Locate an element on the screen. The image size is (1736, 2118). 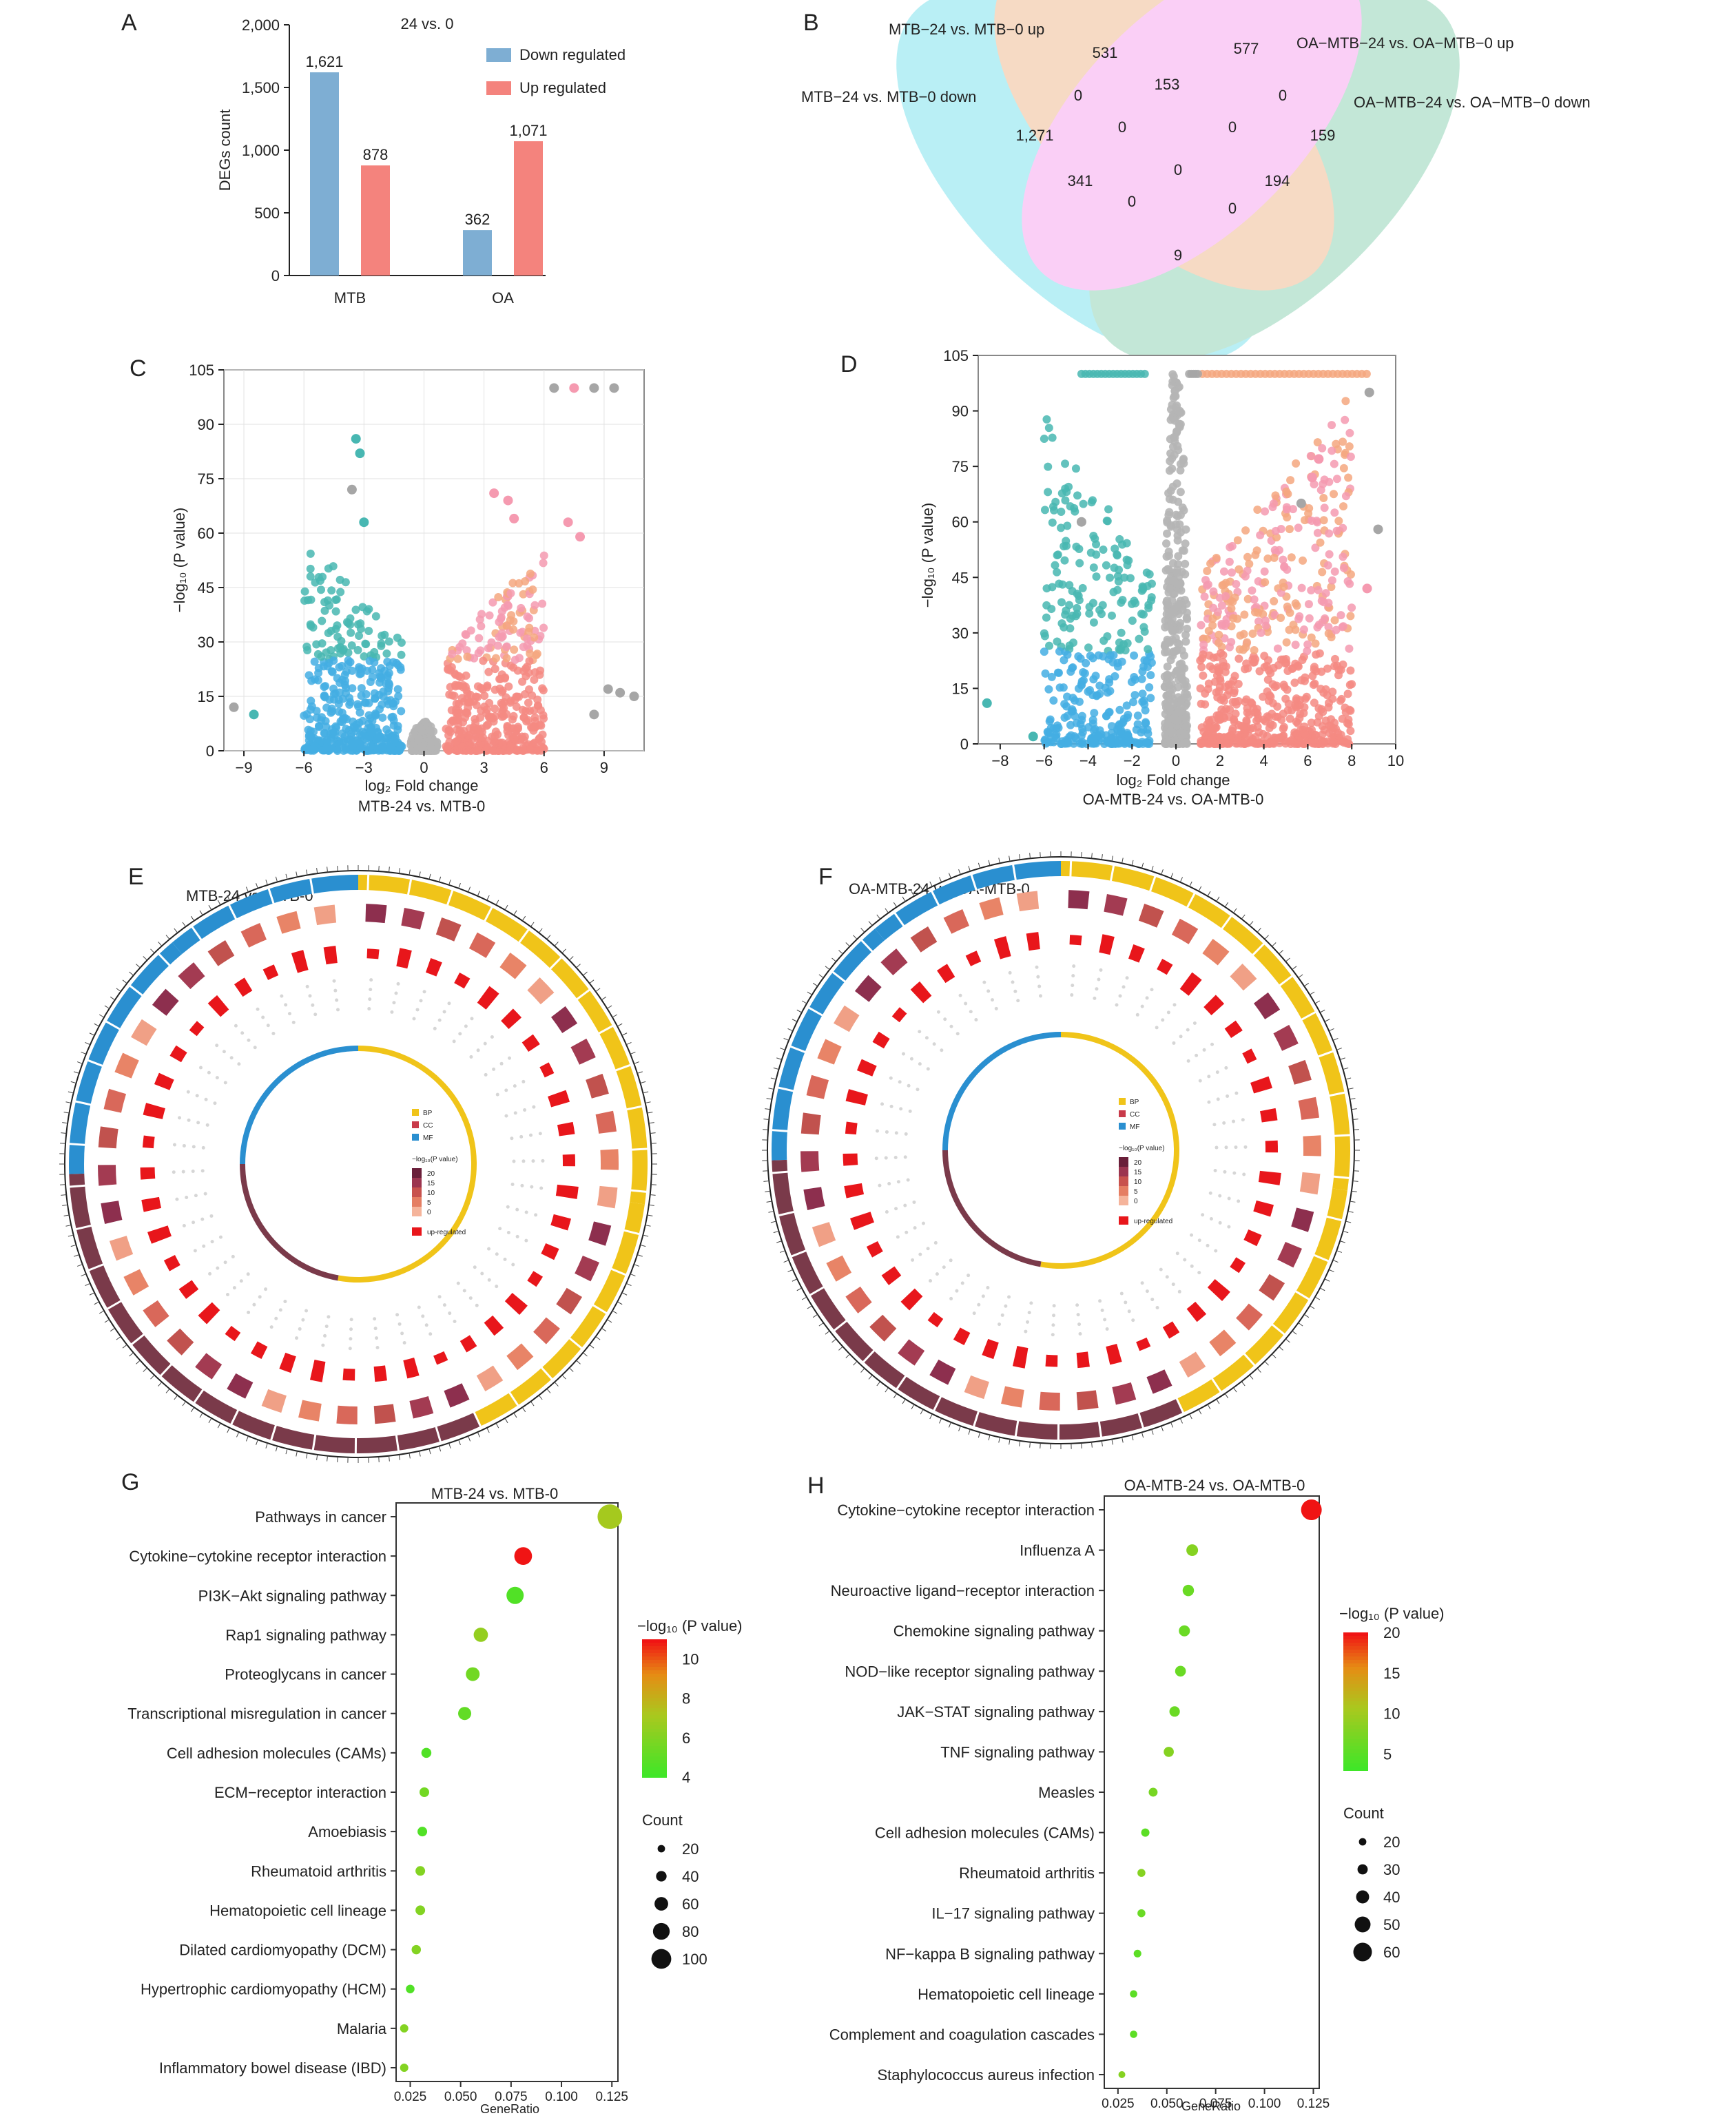
size-tick-label: 30 is located at coordinates (1391, 1869).